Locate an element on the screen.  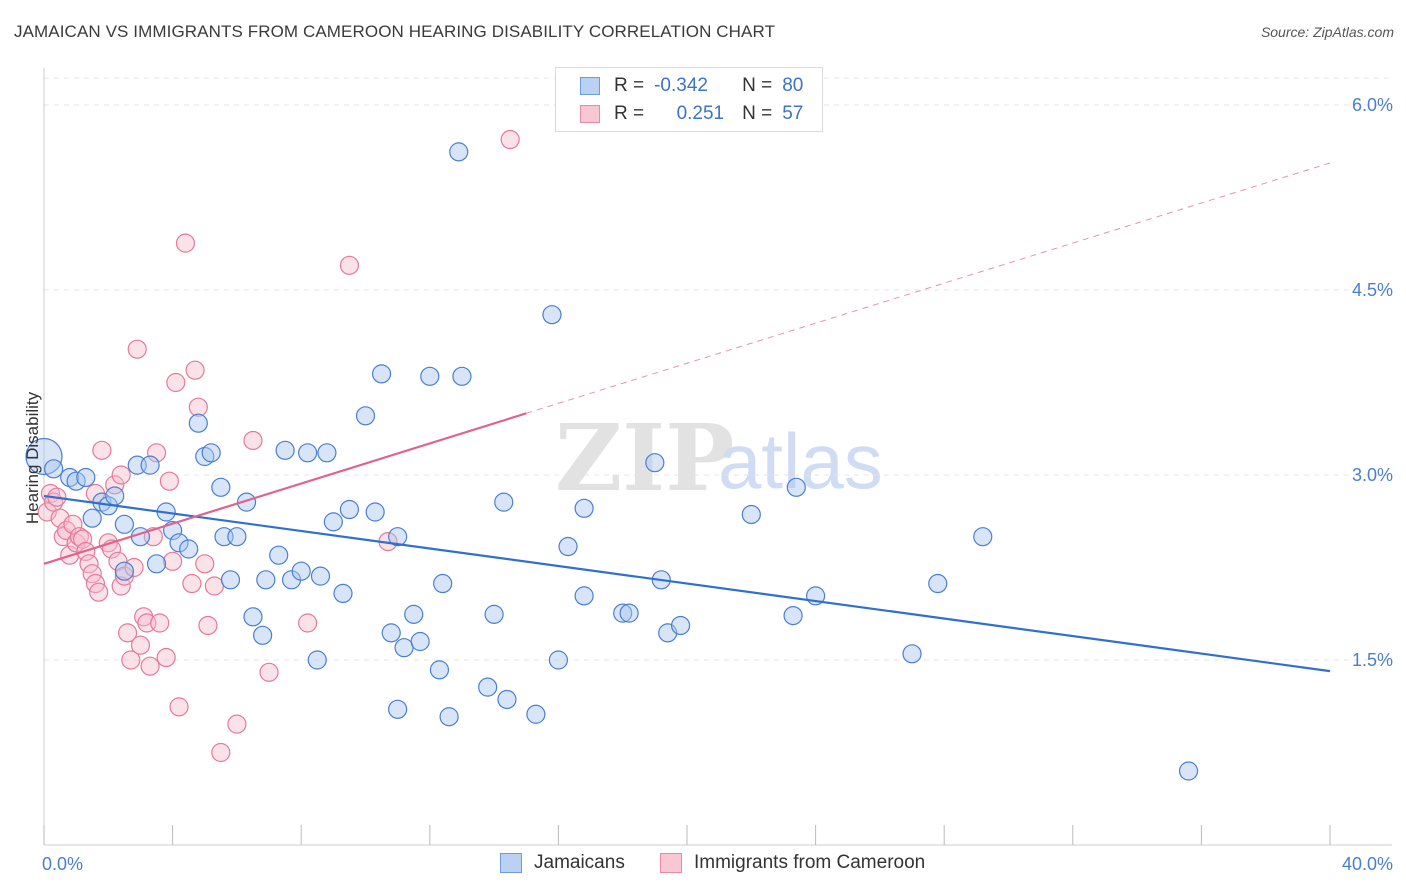
y-tick-label-3: 6.0% is located at coordinates (1372, 105).